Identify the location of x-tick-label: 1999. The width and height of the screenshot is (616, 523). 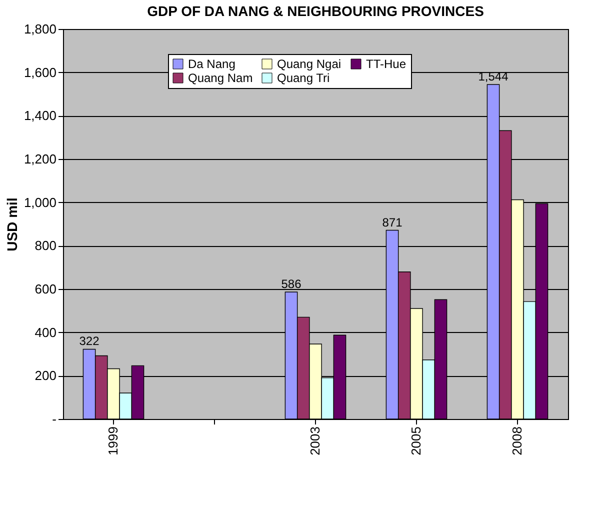
(113, 441).